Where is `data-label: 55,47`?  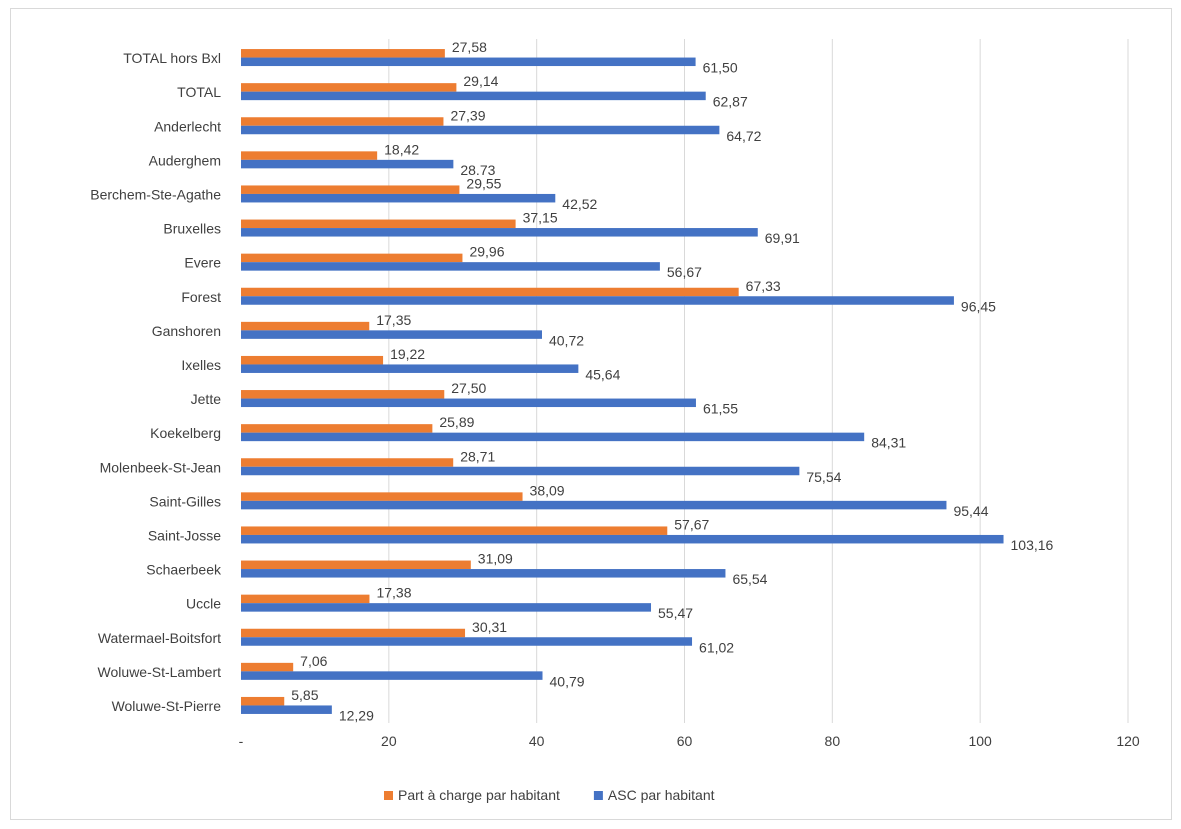
data-label: 55,47 is located at coordinates (675, 613).